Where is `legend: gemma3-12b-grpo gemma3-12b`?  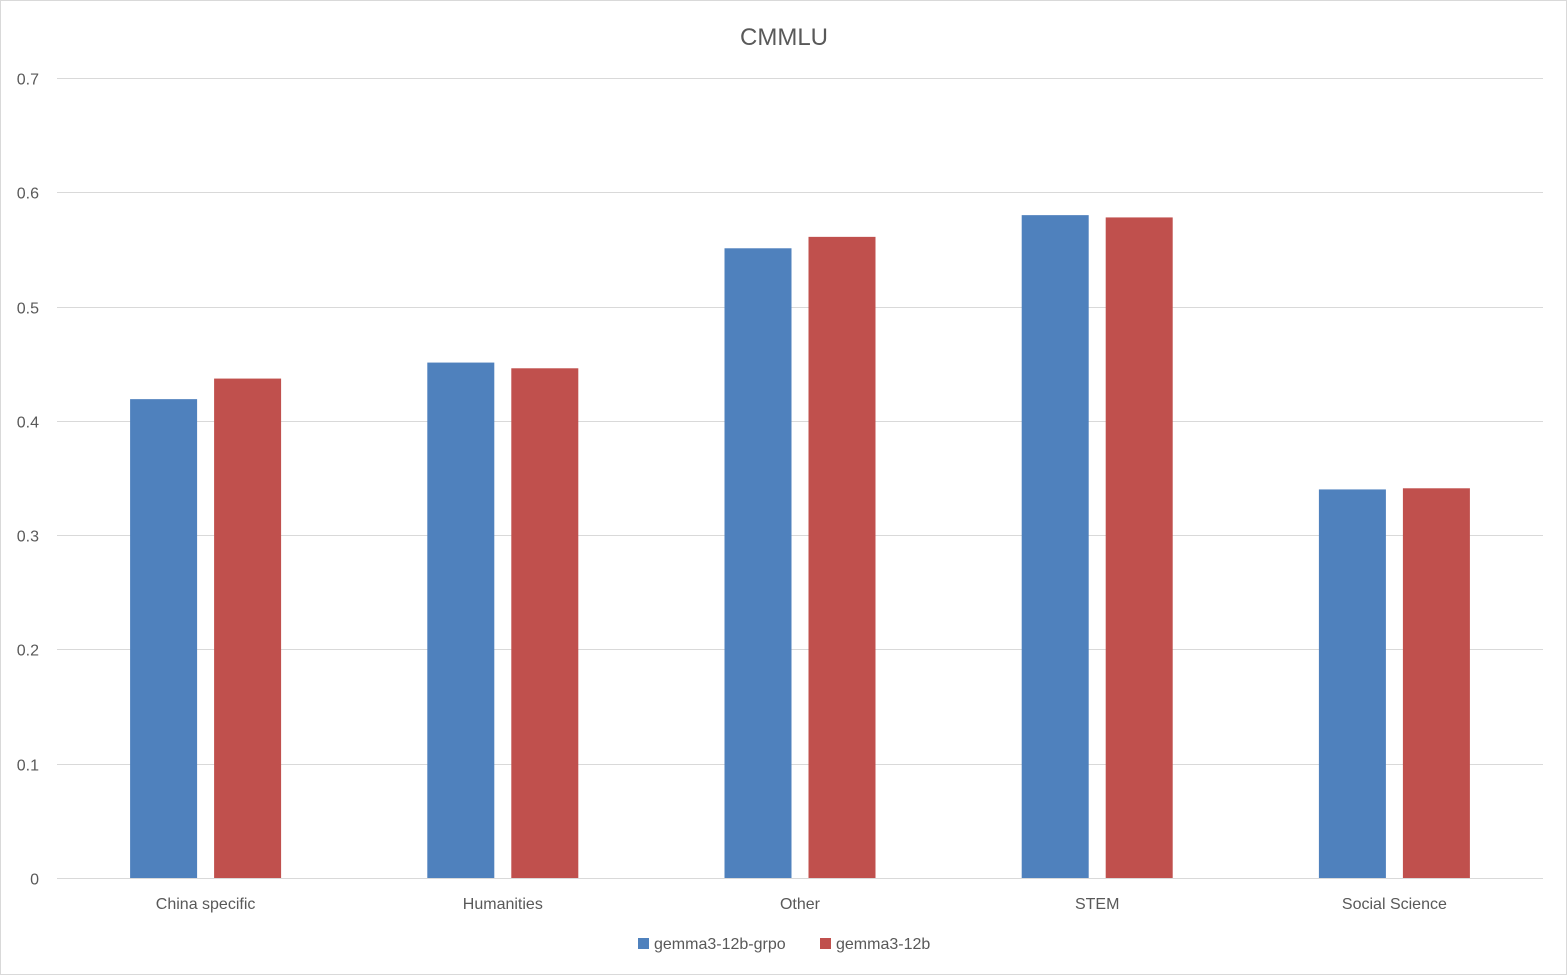
legend: gemma3-12b-grpo gemma3-12b is located at coordinates (784, 944).